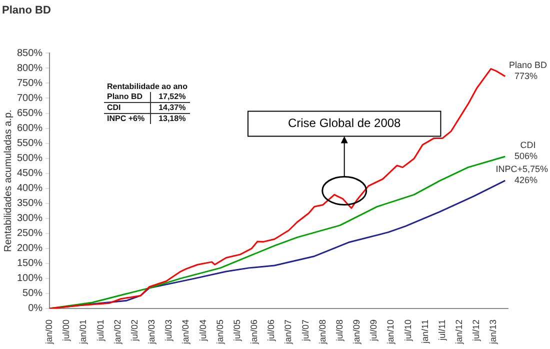 The width and height of the screenshot is (550, 349). What do you see at coordinates (526, 75) in the screenshot?
I see `data-label: 773%` at bounding box center [526, 75].